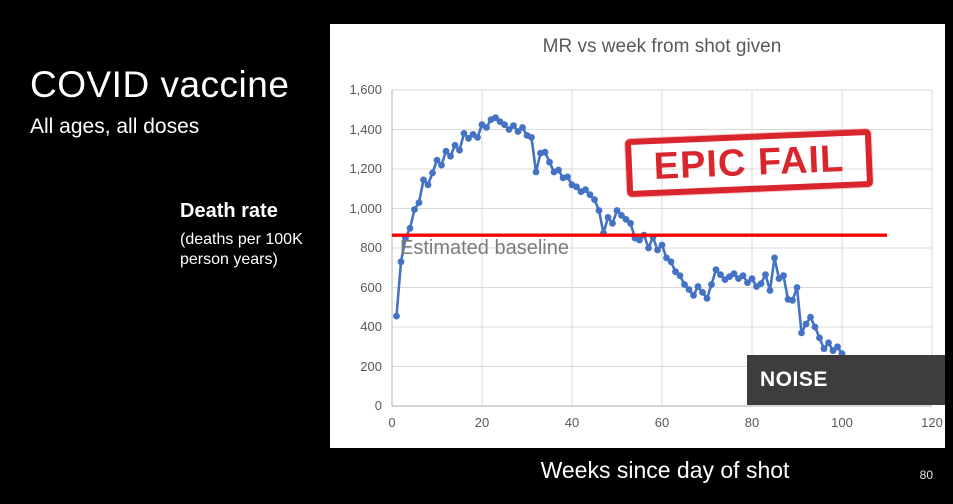  What do you see at coordinates (365, 129) in the screenshot?
I see `y-tick-label: 1,400` at bounding box center [365, 129].